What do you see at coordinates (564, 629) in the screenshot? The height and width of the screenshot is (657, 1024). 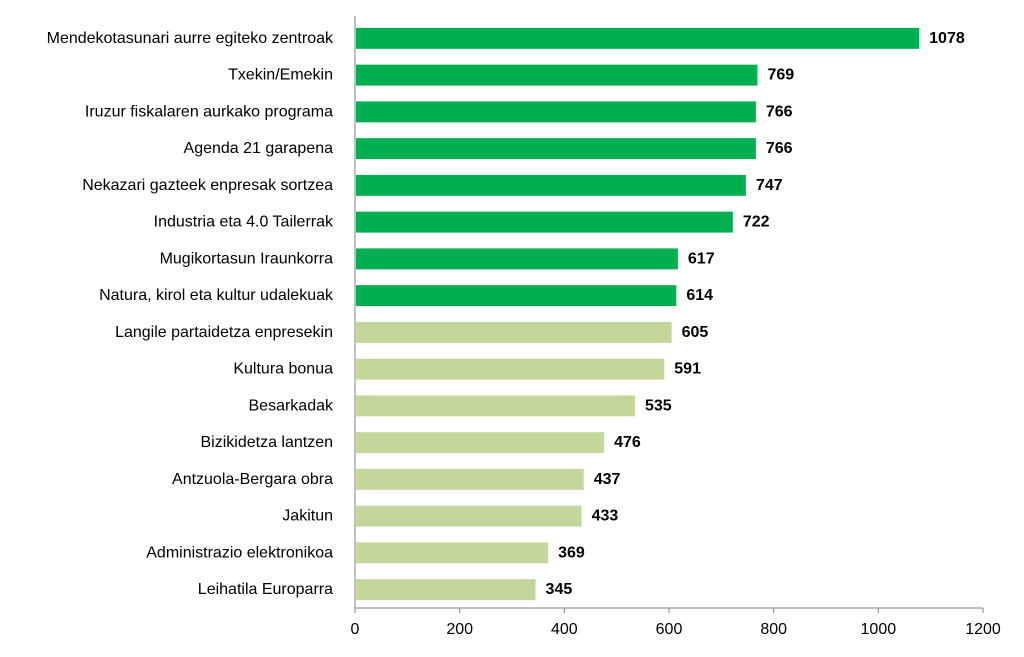 I see `x-tick-label: 400` at bounding box center [564, 629].